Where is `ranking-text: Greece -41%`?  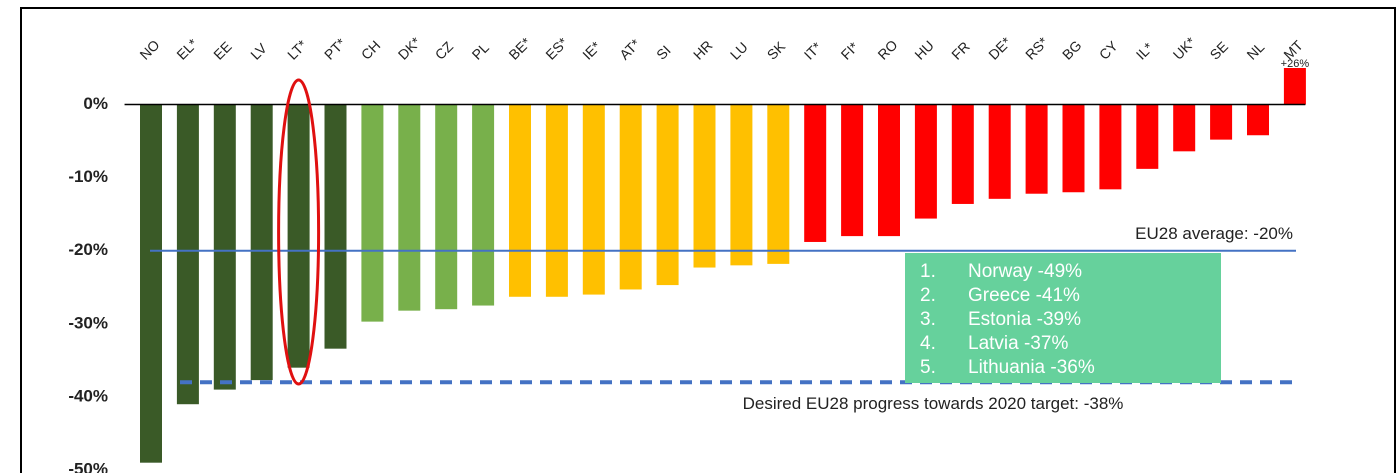
ranking-text: Greece -41% is located at coordinates (1024, 295).